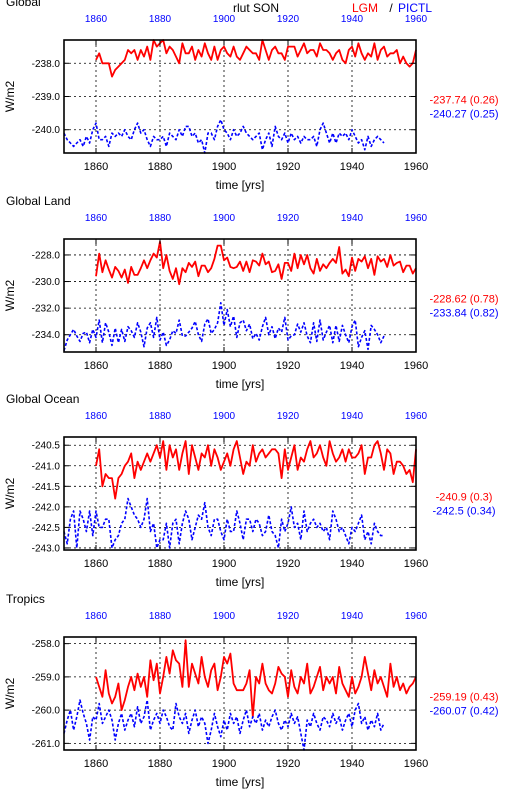 Image resolution: width=510 pixels, height=797 pixels. What do you see at coordinates (46, 466) in the screenshot?
I see `y-tick-label: -241.0` at bounding box center [46, 466].